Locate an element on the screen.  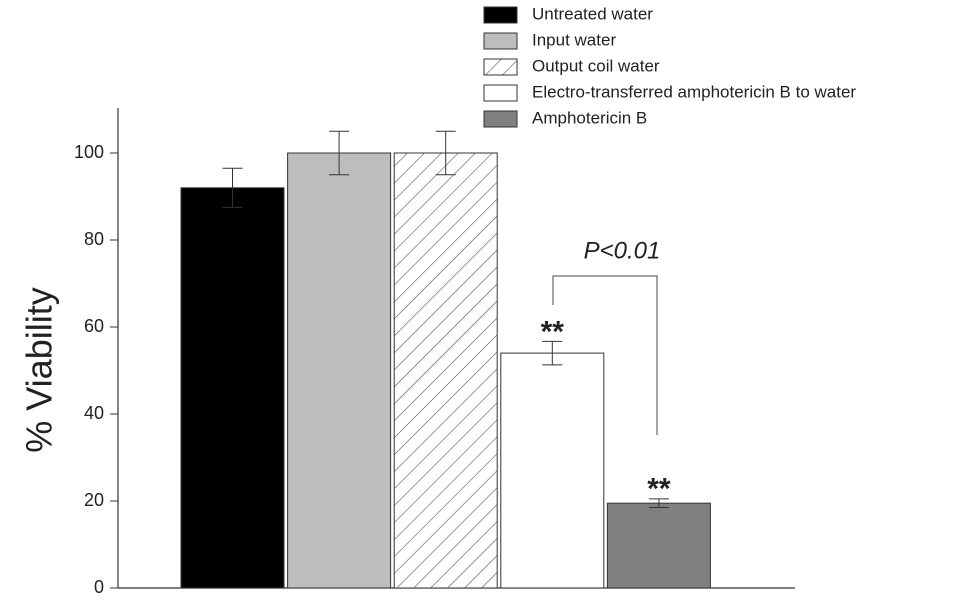
y-tick-label: 0 is located at coordinates (99, 587).